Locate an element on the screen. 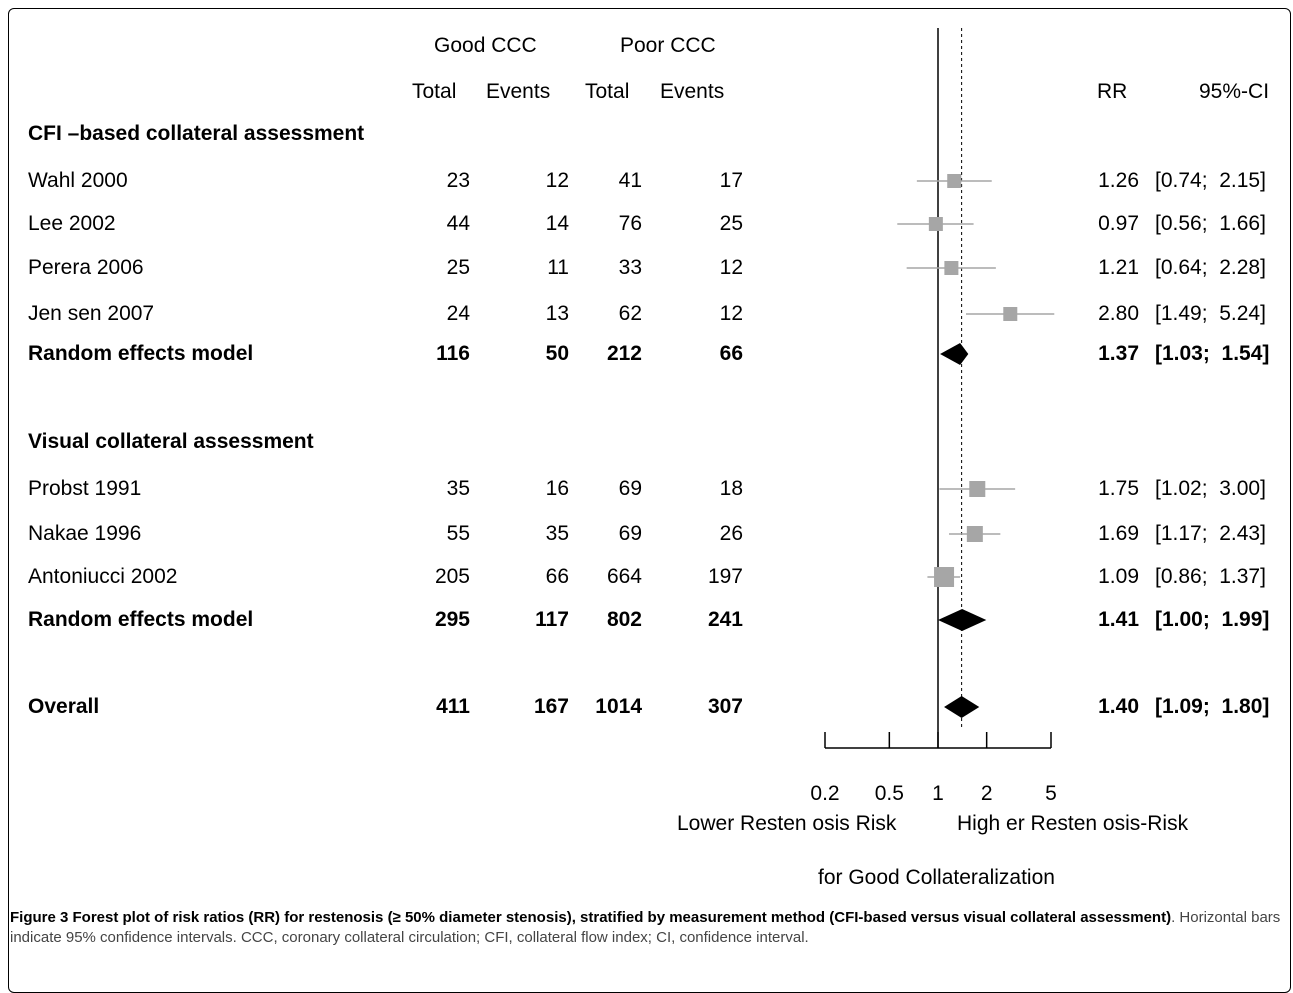 The height and width of the screenshot is (993, 1293). good-total-cell: 24 is located at coordinates (458, 313).